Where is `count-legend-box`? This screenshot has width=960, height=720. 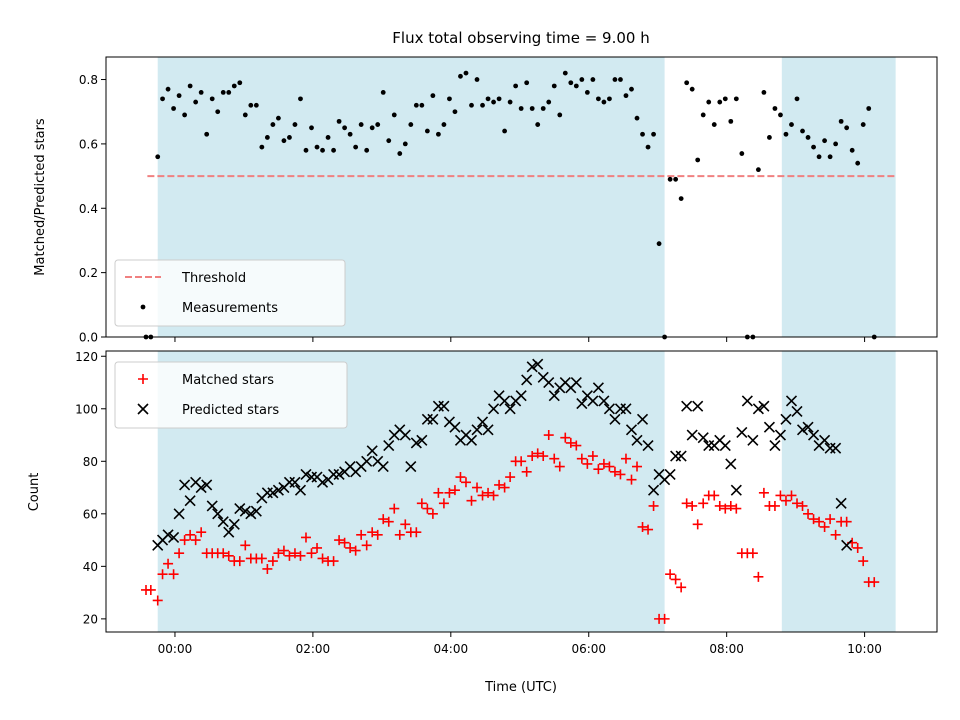
count-legend-box is located at coordinates (231, 395).